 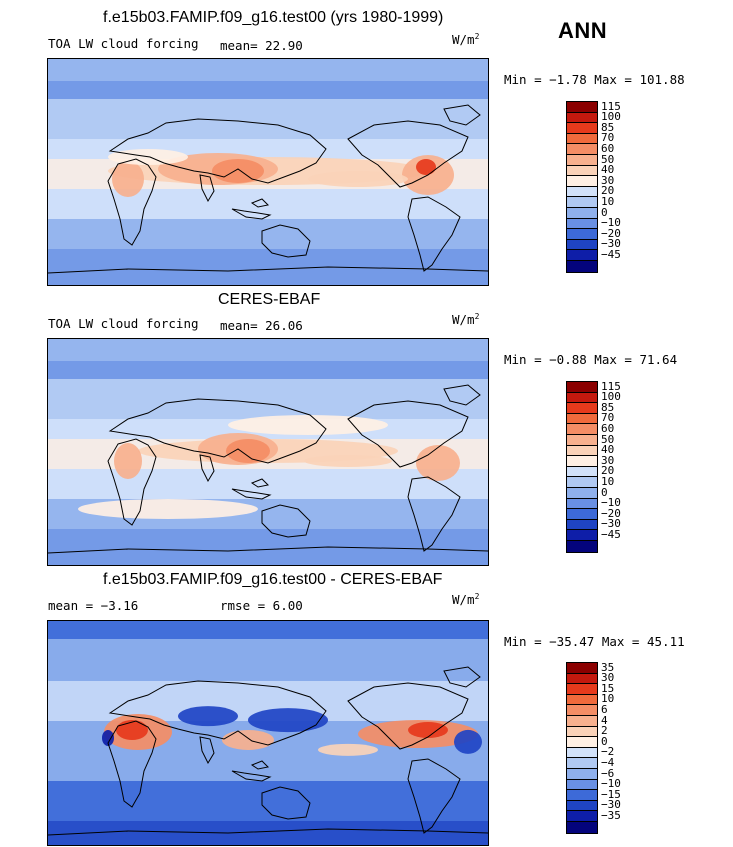 What do you see at coordinates (594, 79) in the screenshot?
I see `min-max-label: Min = −1.78 Max = 101.88` at bounding box center [594, 79].